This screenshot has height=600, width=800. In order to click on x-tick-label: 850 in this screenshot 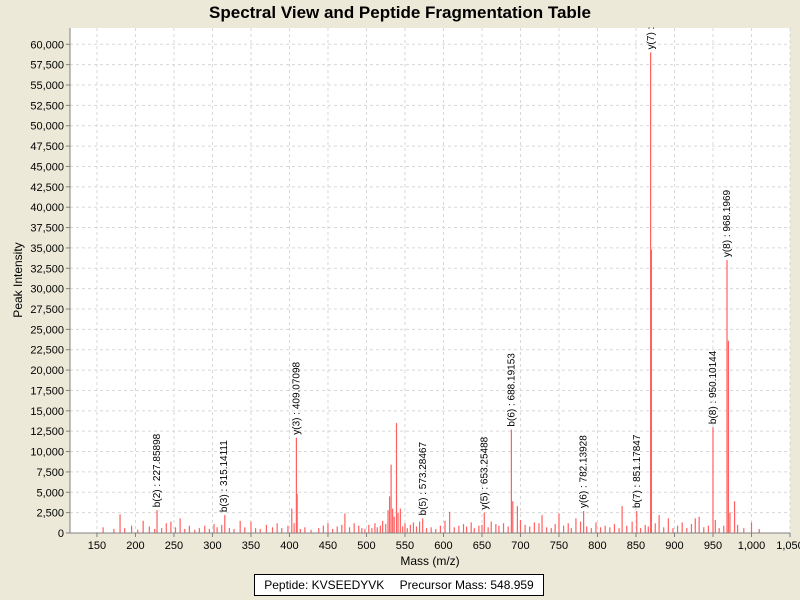, I will do `click(636, 546)`.